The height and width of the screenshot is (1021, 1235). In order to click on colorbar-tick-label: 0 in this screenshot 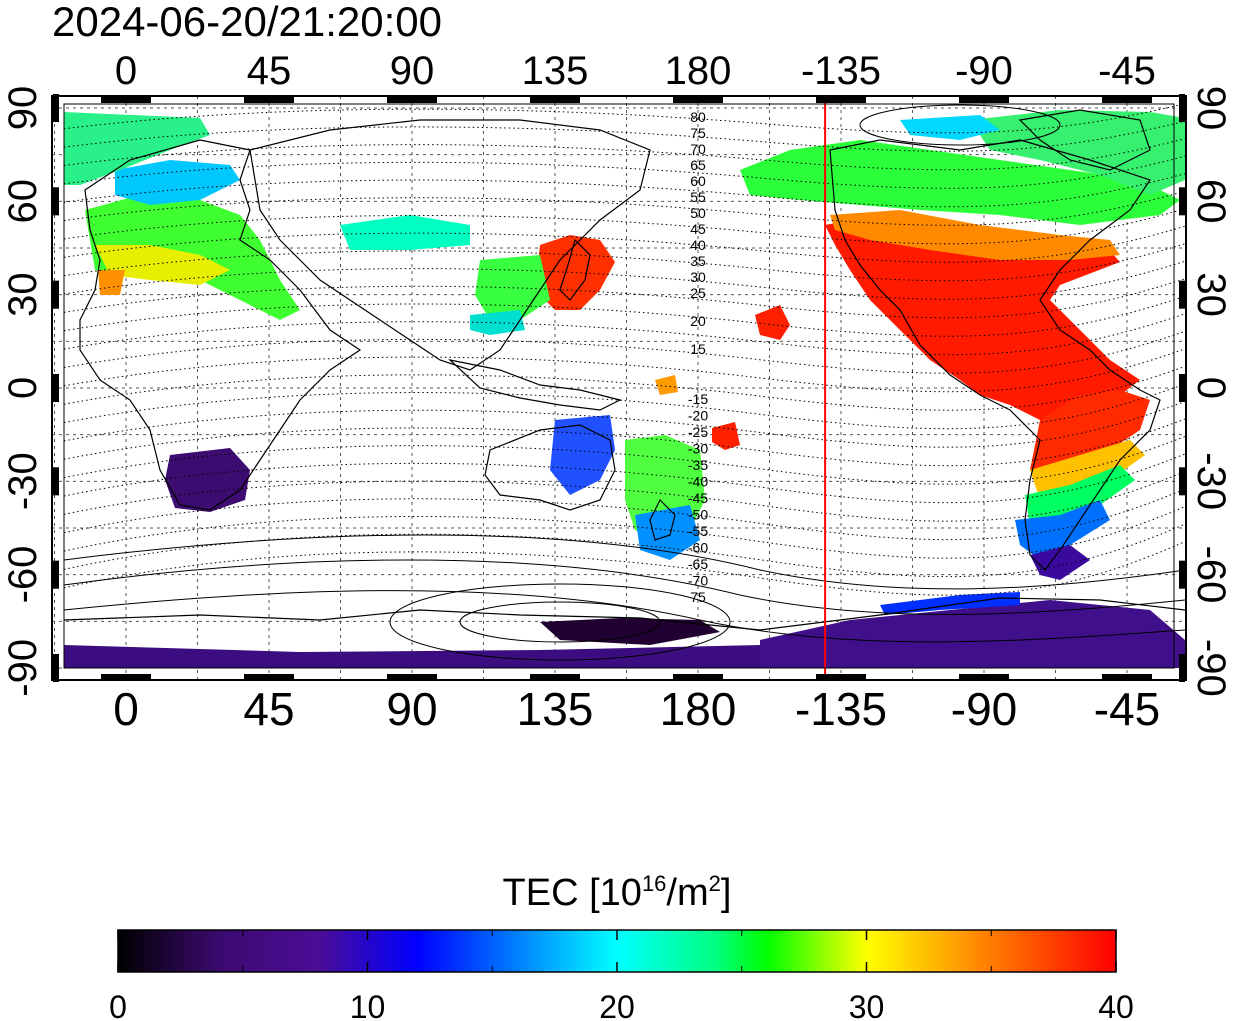, I will do `click(118, 1005)`.